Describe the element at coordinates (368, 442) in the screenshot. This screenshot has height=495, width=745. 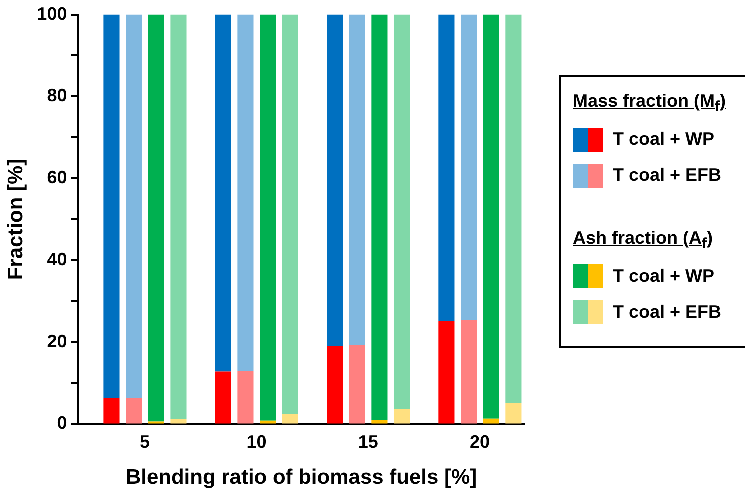
I see `x-tick-label: 15` at that location.